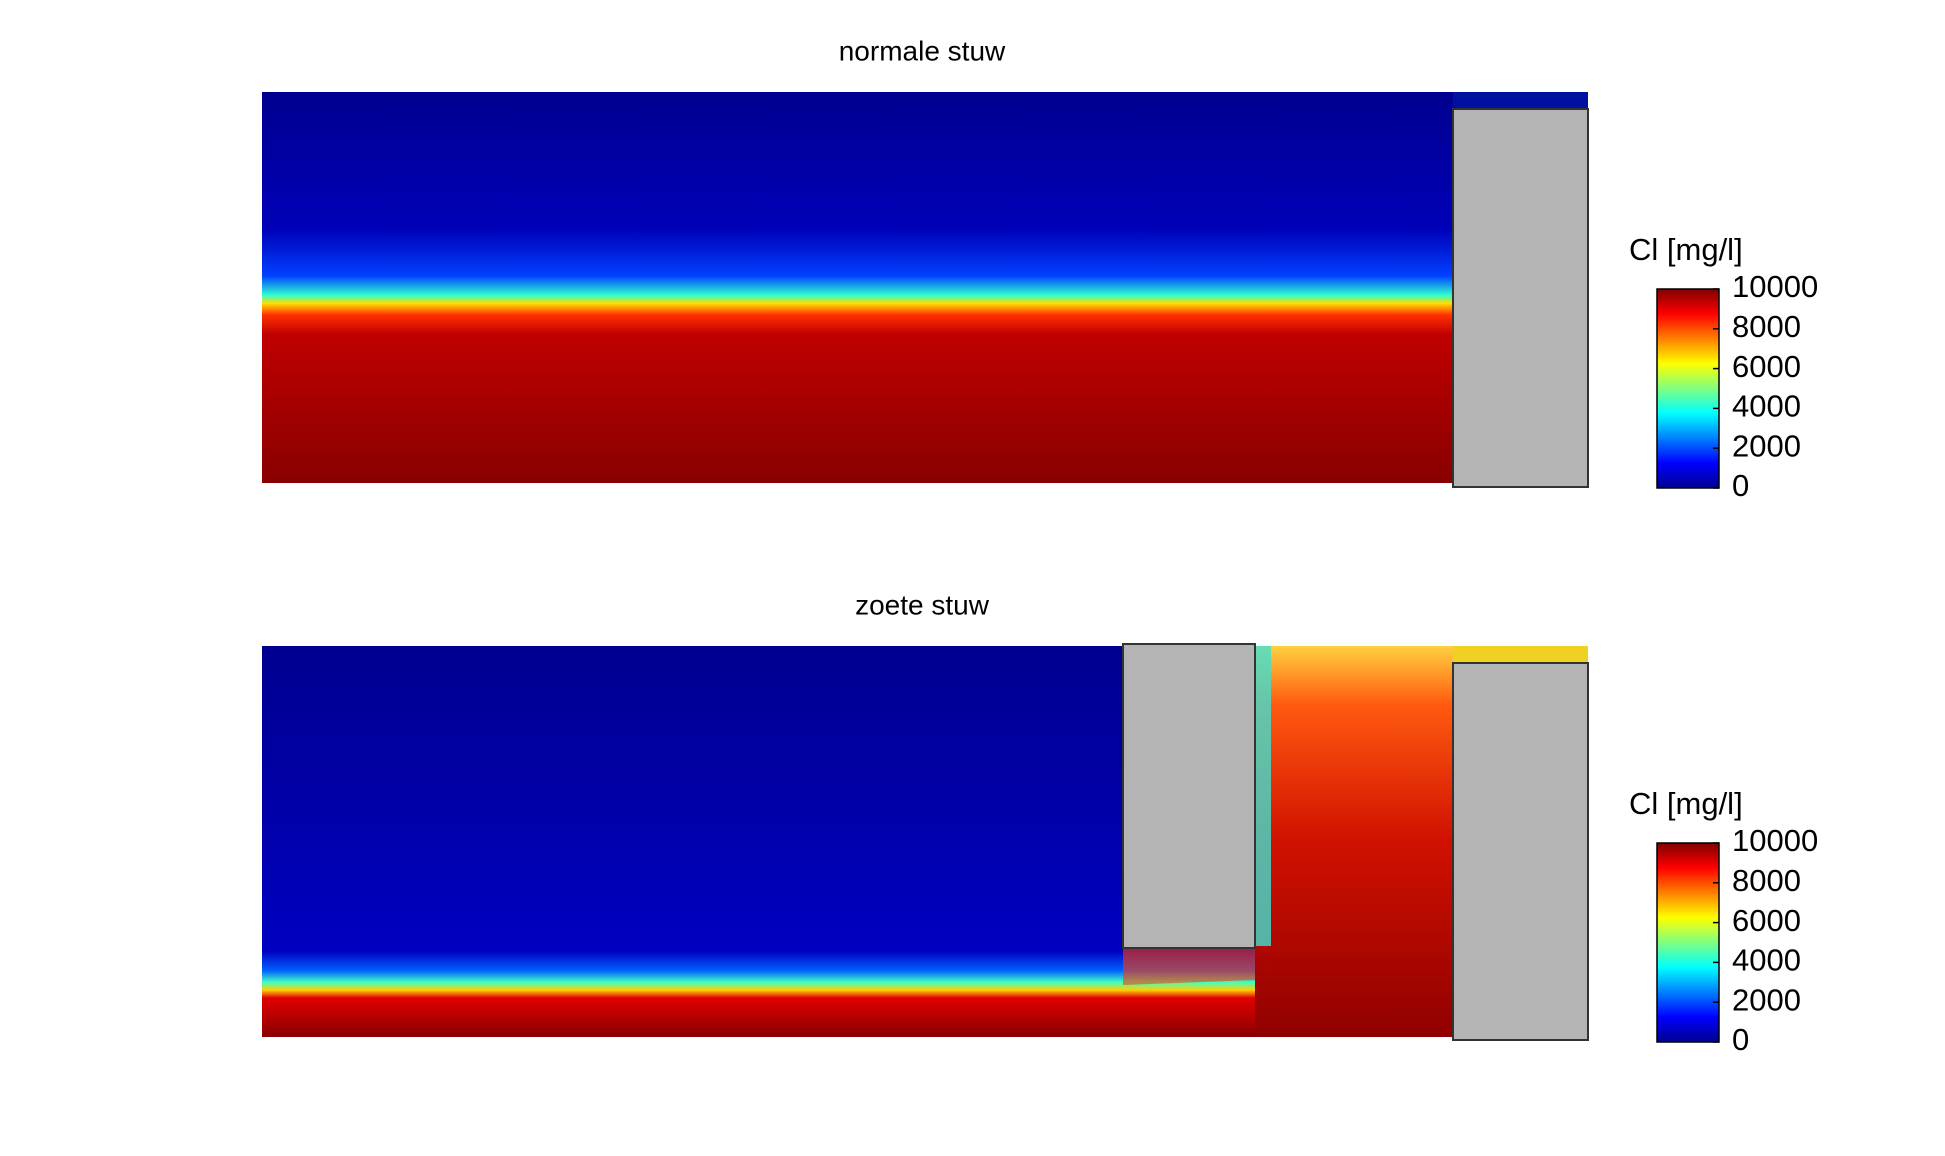 Image resolution: width=1945 pixels, height=1156 pixels. What do you see at coordinates (922, 604) in the screenshot?
I see `chart-title: zoete stuw` at bounding box center [922, 604].